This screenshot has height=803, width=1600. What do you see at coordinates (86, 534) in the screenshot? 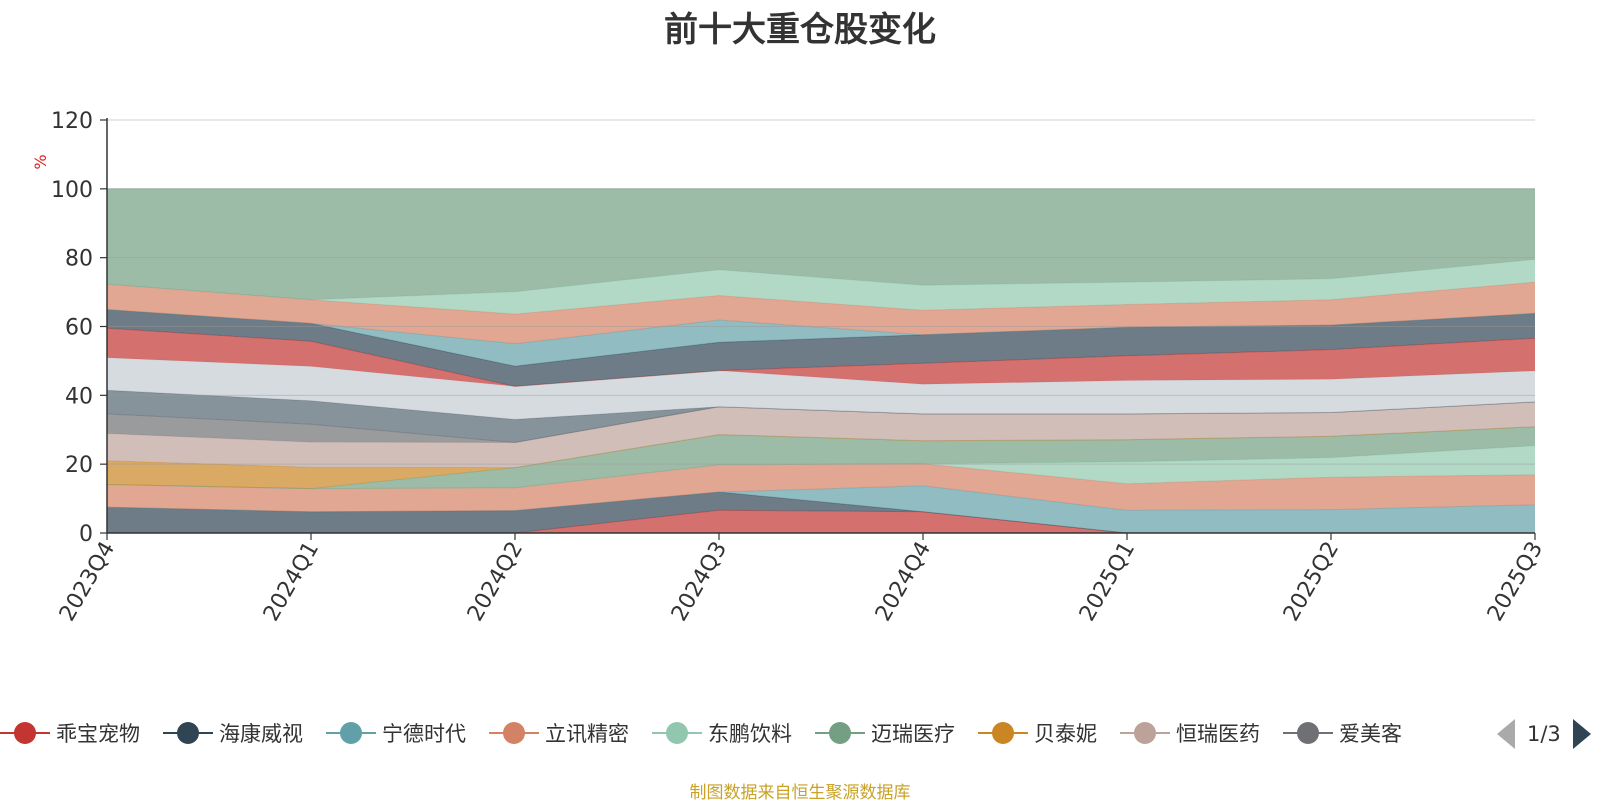
I see `y-tick-label: 0` at bounding box center [86, 534].